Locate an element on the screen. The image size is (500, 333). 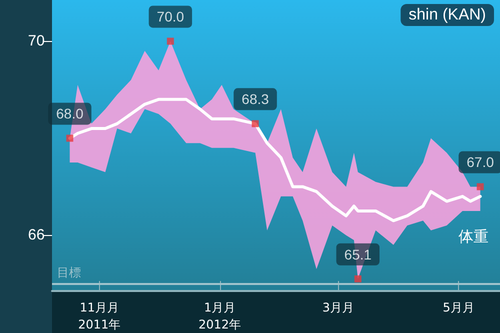
chart-title: shin (KAN) is located at coordinates (447, 15).